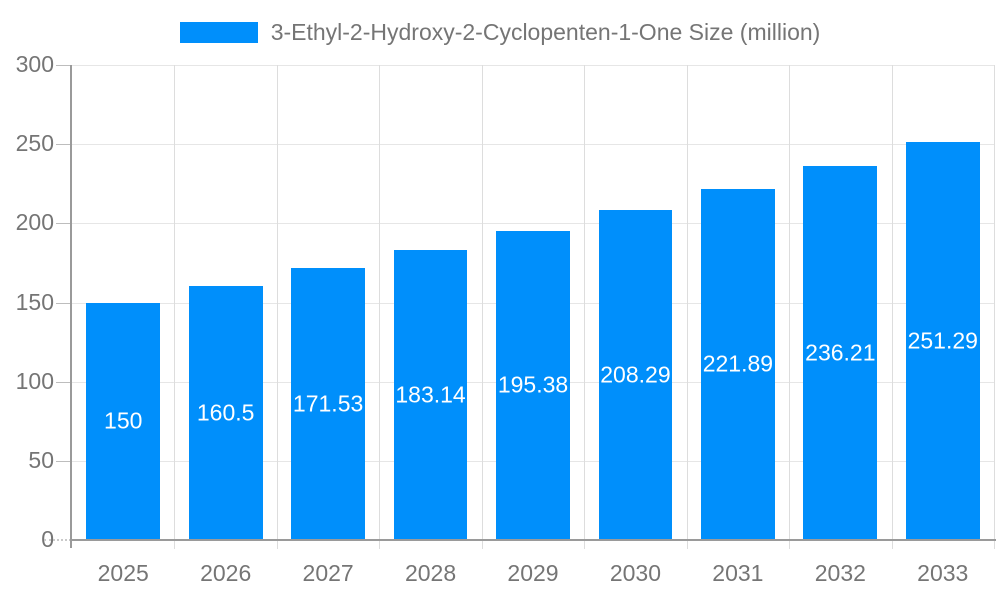 Image resolution: width=1000 pixels, height=600 pixels. I want to click on bar-2026, so click(225, 412).